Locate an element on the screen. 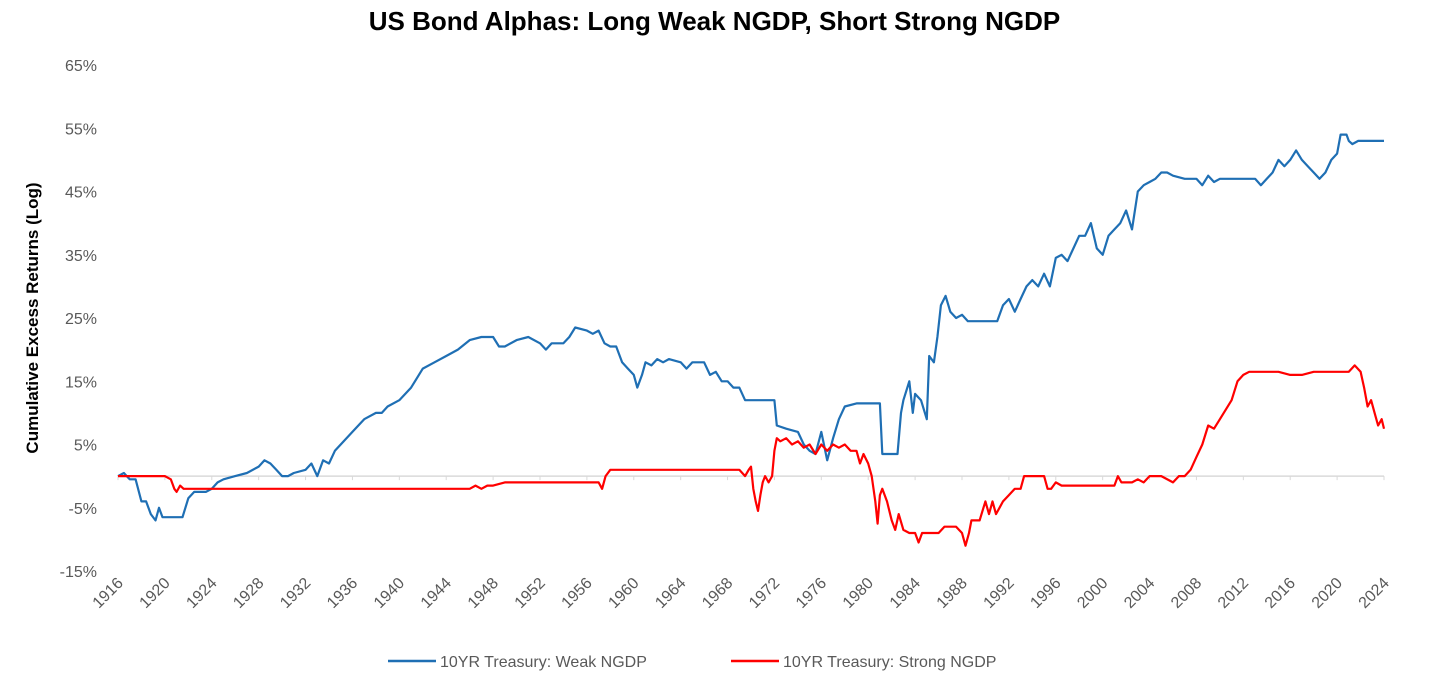 This screenshot has height=682, width=1429. x-tick-label: 2024 is located at coordinates (1374, 593).